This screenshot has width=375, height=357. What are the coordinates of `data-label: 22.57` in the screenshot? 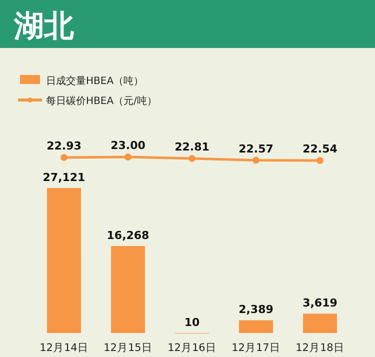 It's located at (256, 149).